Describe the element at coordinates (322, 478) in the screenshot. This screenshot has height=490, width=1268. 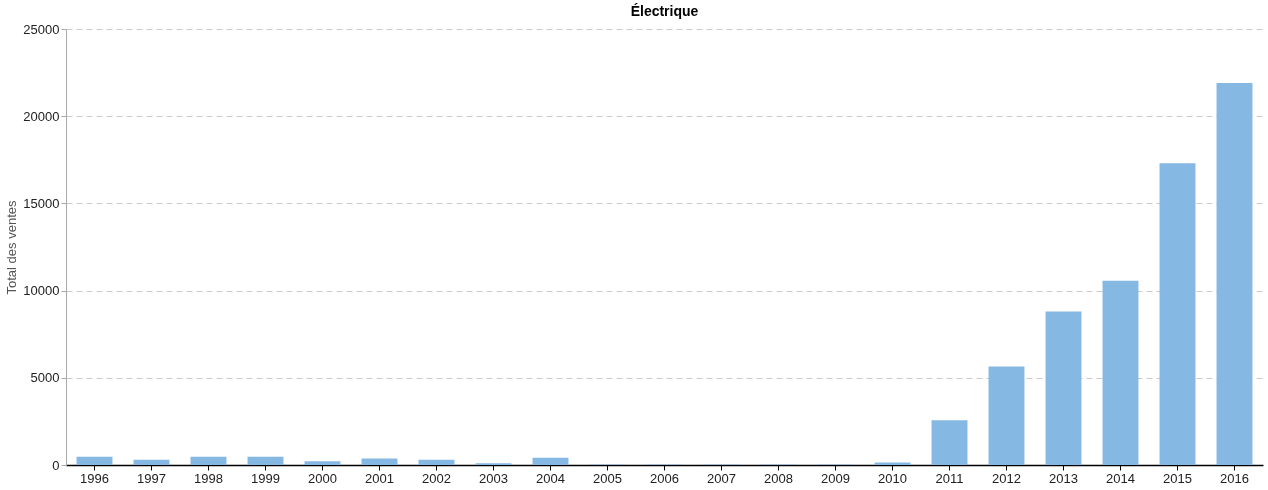
I see `x-tick-label: 2000` at that location.